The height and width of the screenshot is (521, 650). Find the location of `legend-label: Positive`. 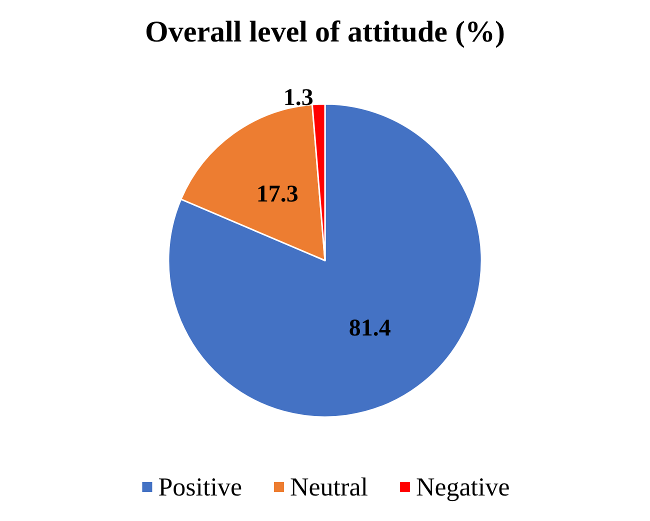

legend-label: Positive is located at coordinates (200, 487).